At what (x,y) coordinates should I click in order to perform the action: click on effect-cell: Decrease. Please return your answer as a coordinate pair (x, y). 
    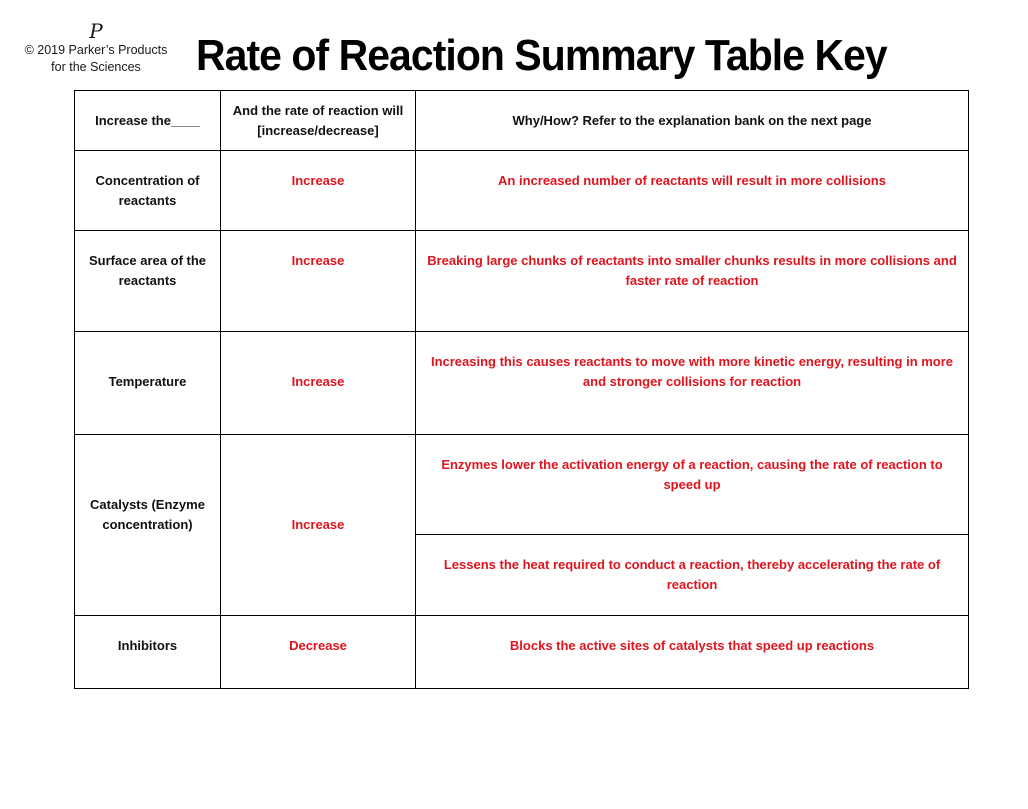
    Looking at the image, I should click on (318, 652).